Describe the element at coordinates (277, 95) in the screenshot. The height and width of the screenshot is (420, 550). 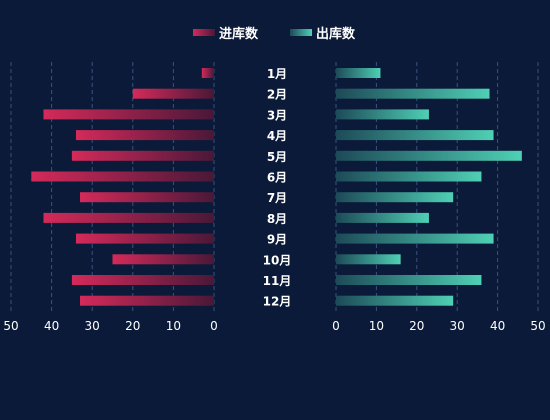
I see `category-label-2: 2月` at that location.